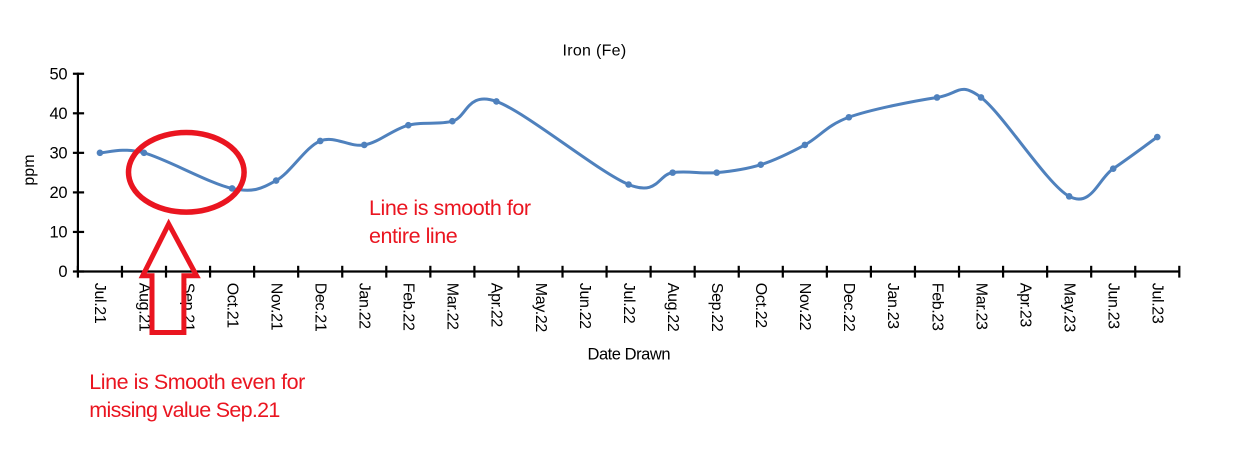 Image resolution: width=1251 pixels, height=451 pixels. What do you see at coordinates (980, 306) in the screenshot?
I see `svg-text: Mar.23` at bounding box center [980, 306].